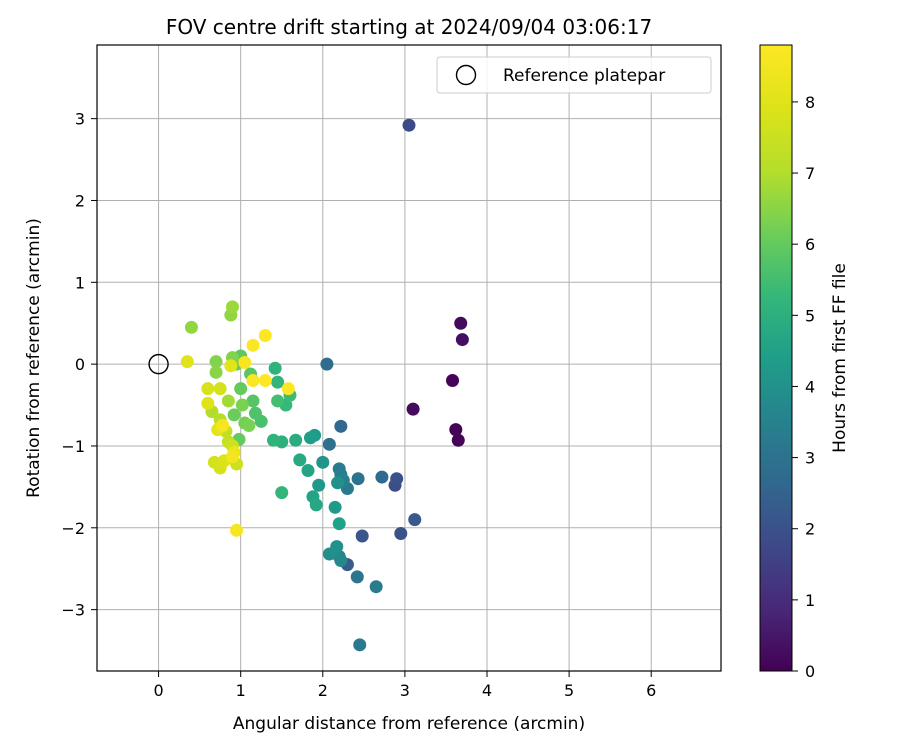  What do you see at coordinates (584, 76) in the screenshot?
I see `legend-label: Reference platepar` at bounding box center [584, 76].